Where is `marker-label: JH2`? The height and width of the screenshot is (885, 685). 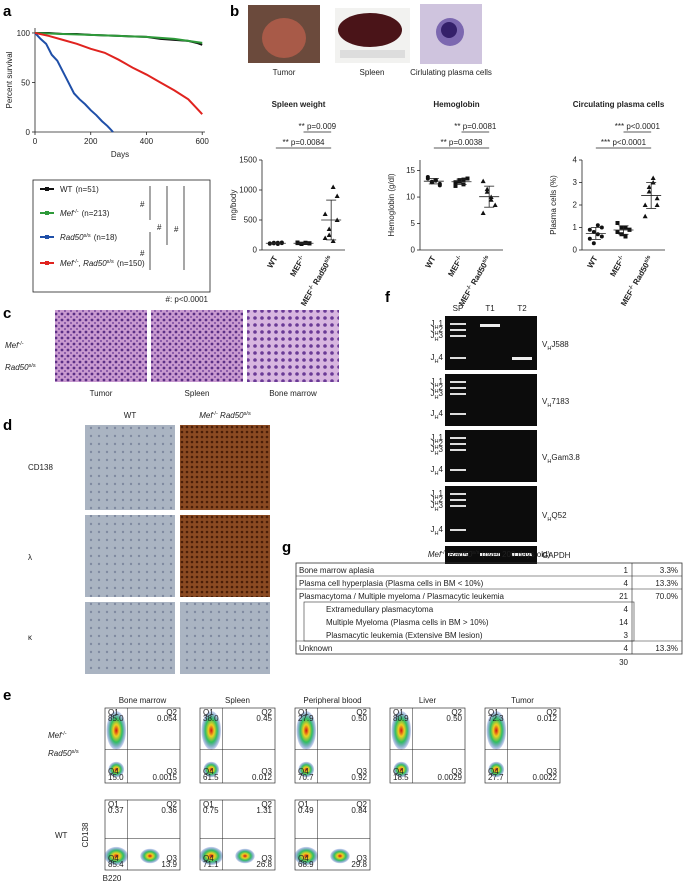
marker-label: JH2 is located at coordinates (437, 445).